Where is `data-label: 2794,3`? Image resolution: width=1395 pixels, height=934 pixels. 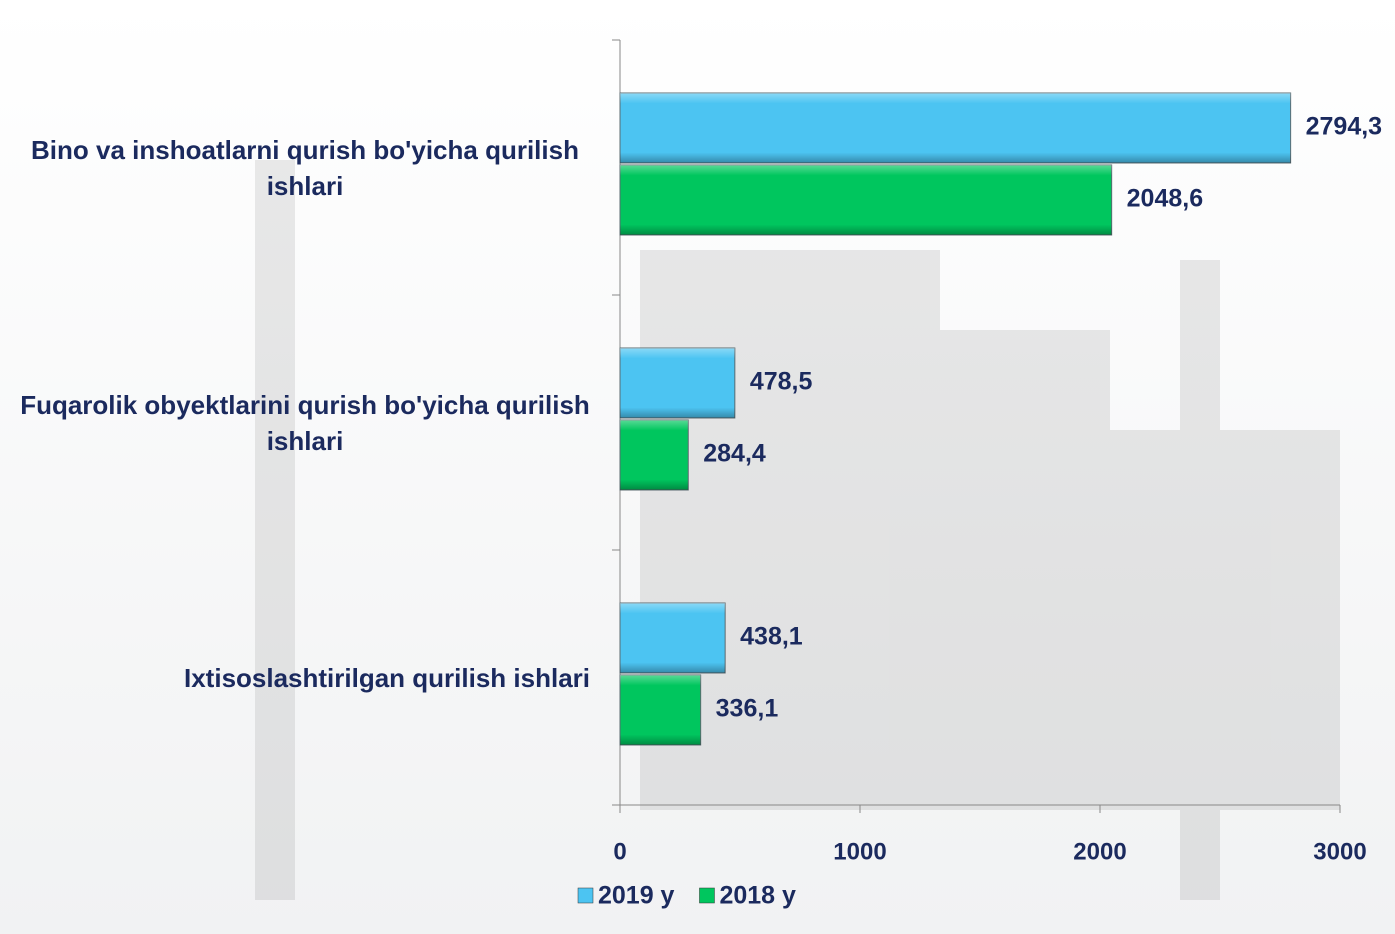 data-label: 2794,3 is located at coordinates (1344, 127).